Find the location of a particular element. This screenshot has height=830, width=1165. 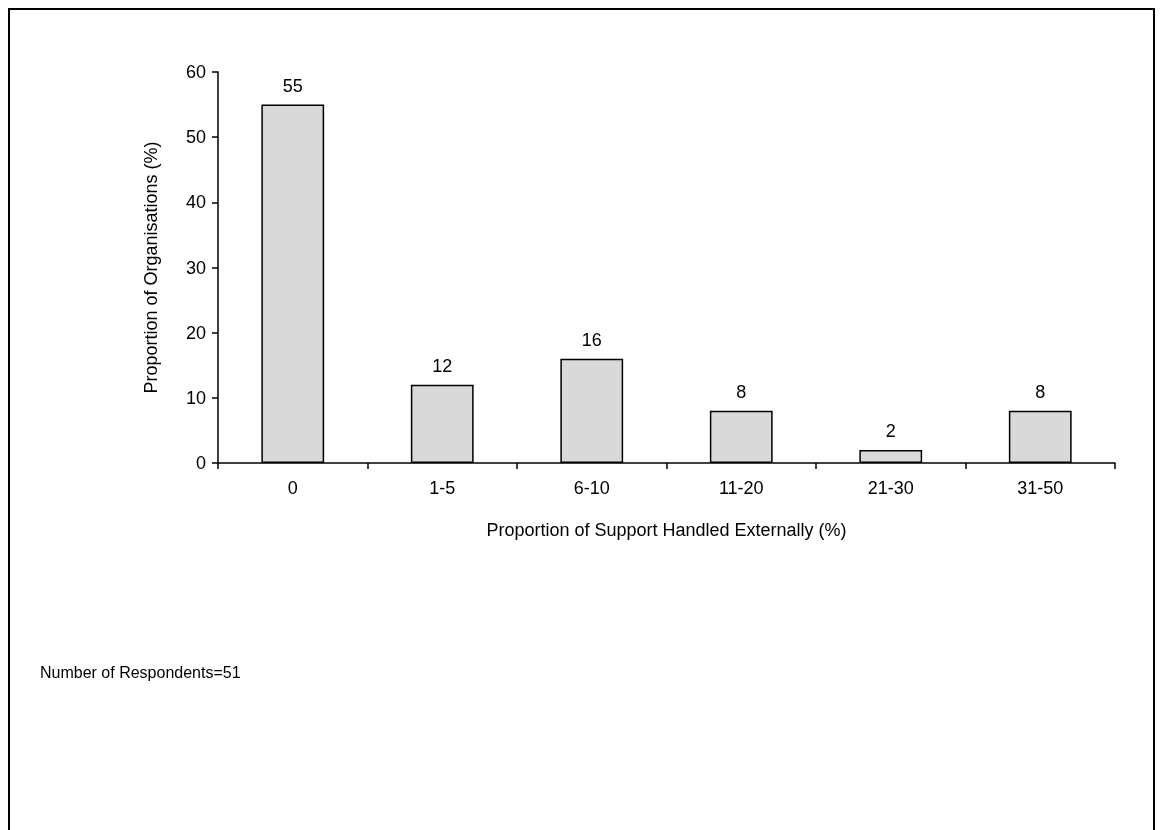

x-tick-label: 0 is located at coordinates (292, 488).